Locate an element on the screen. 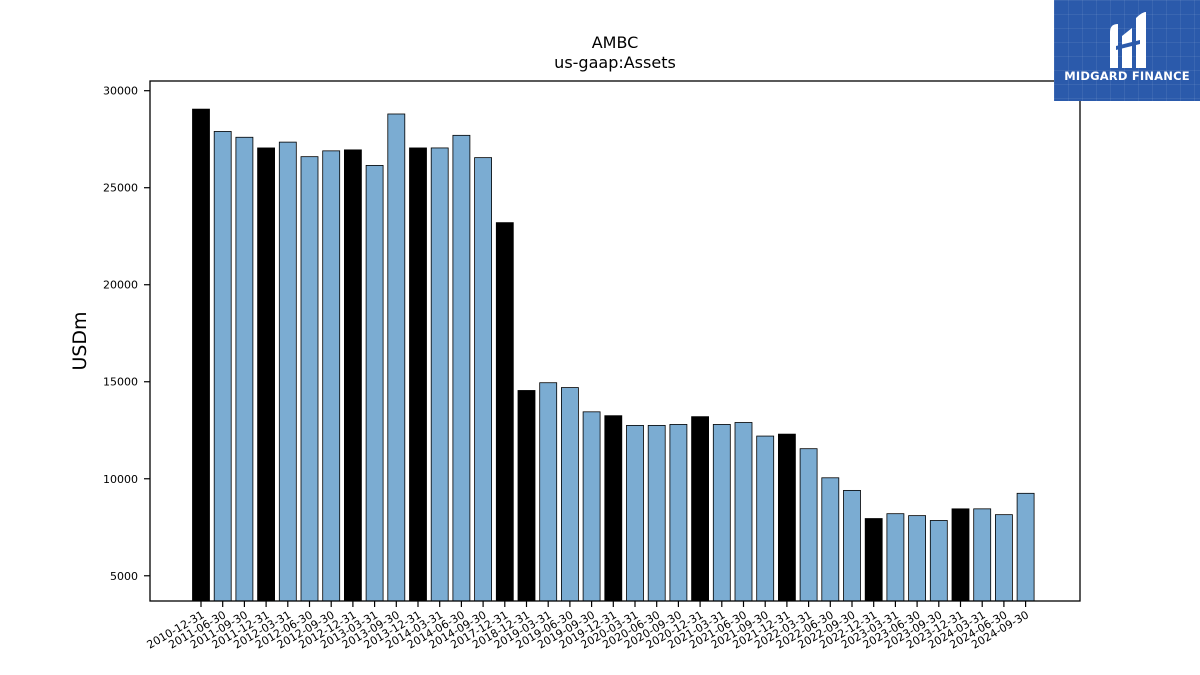 The height and width of the screenshot is (675, 1200). y-axis-label: USDm is located at coordinates (80, 340).